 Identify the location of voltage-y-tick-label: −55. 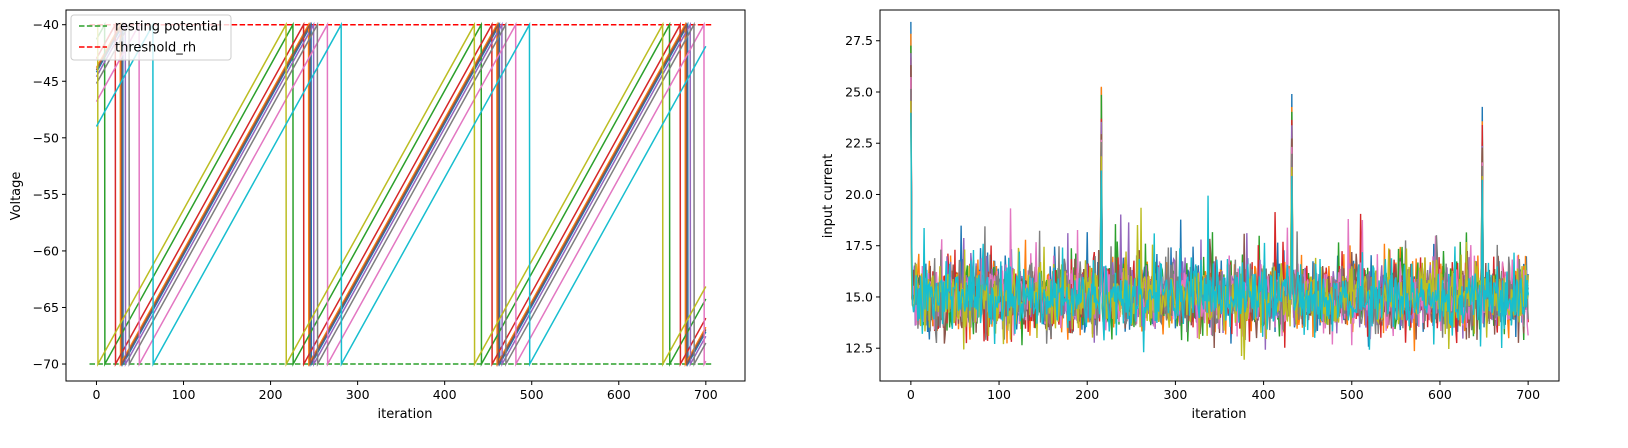
(46, 194).